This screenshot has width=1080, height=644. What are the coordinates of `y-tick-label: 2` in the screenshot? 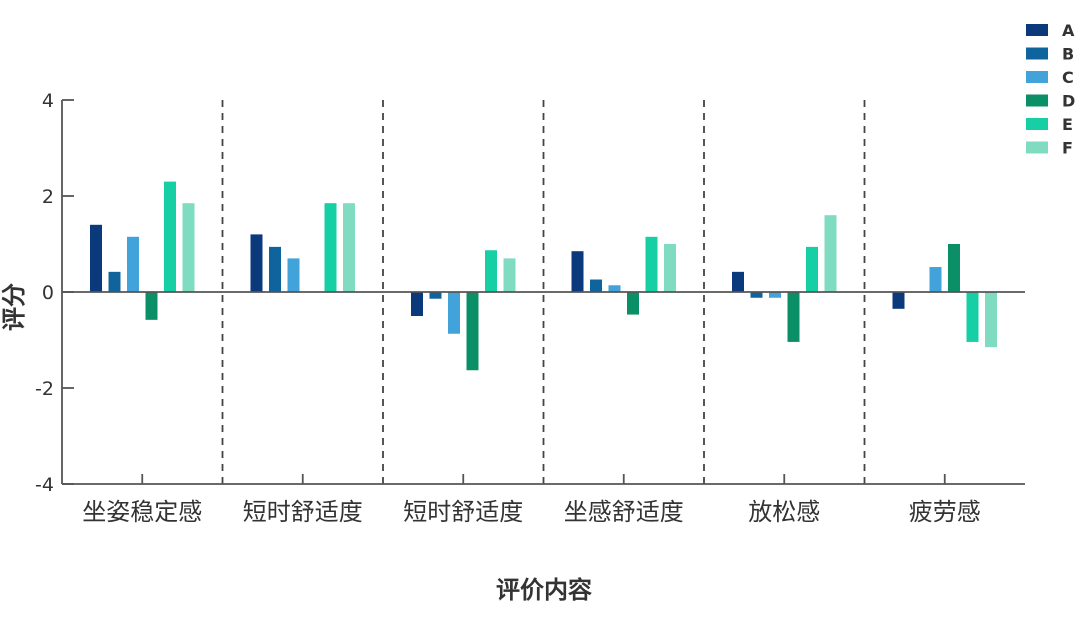 It's located at (48, 197).